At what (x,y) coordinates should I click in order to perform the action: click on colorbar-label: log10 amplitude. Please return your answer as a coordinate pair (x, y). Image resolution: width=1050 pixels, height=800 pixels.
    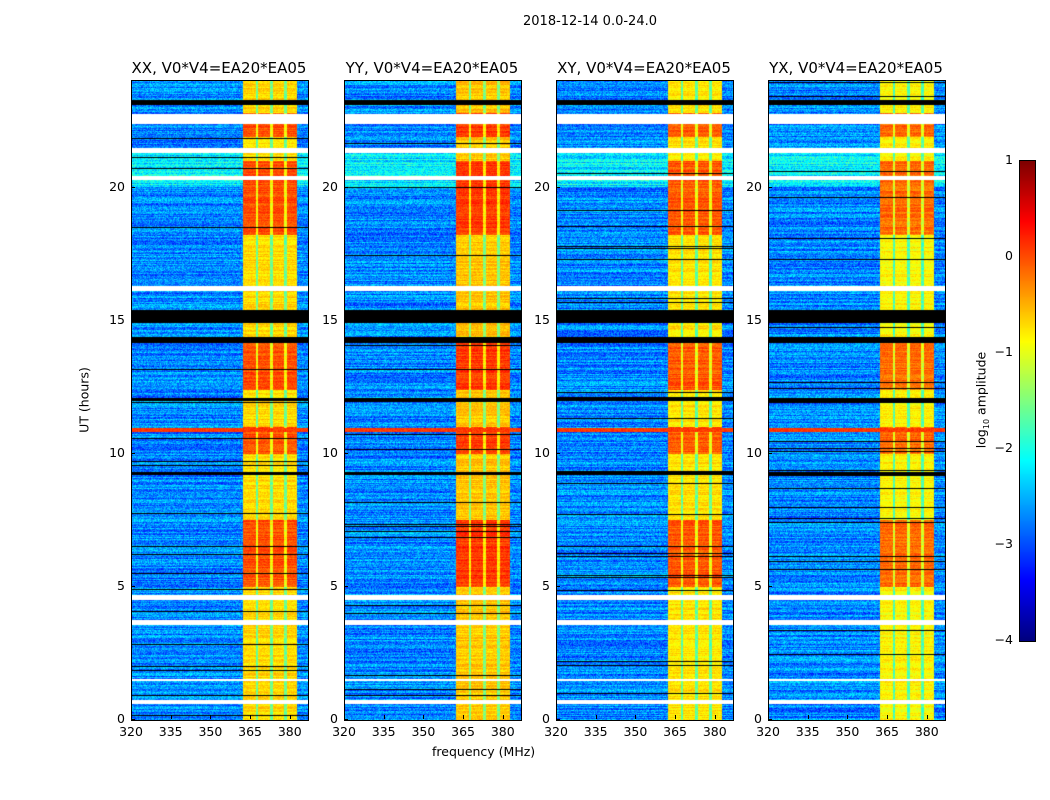
    Looking at the image, I should click on (982, 400).